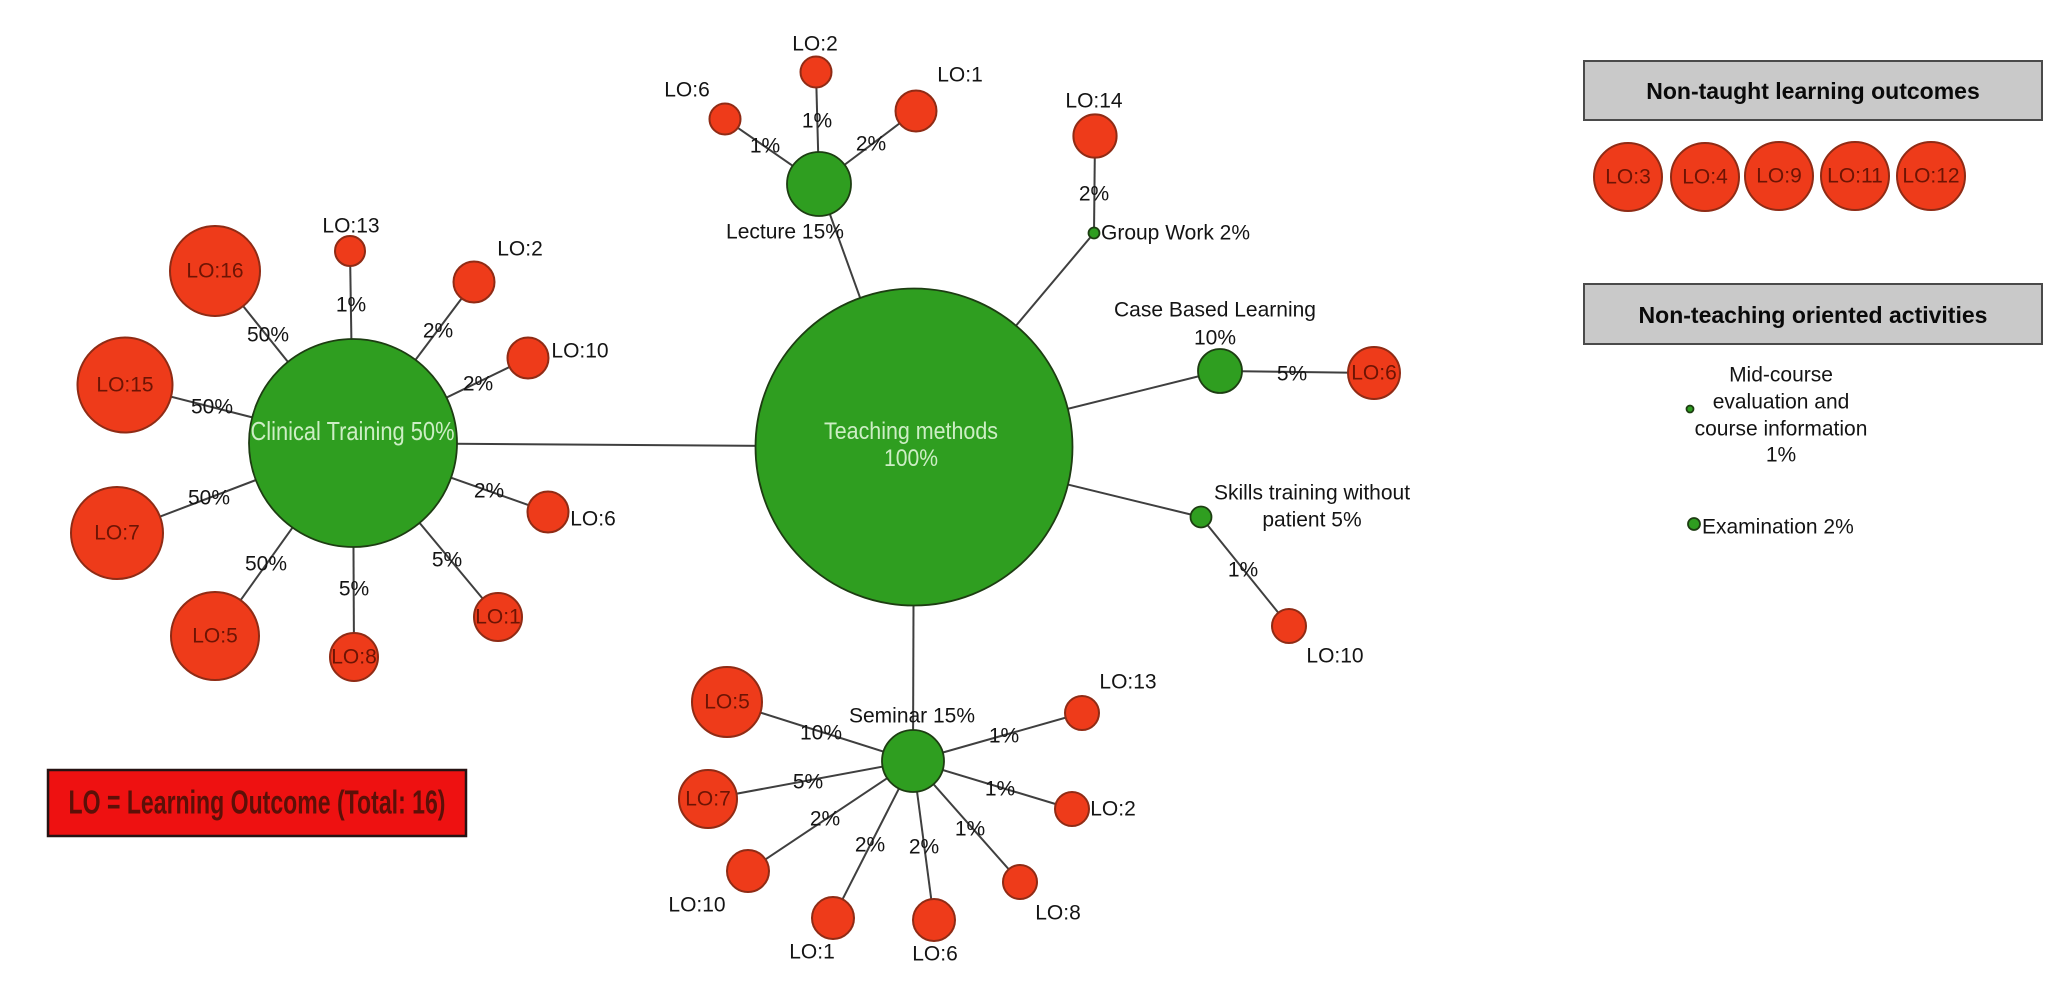 The height and width of the screenshot is (1001, 2059). Describe the element at coordinates (1781, 402) in the screenshot. I see `svg-text: evaluation and` at that location.